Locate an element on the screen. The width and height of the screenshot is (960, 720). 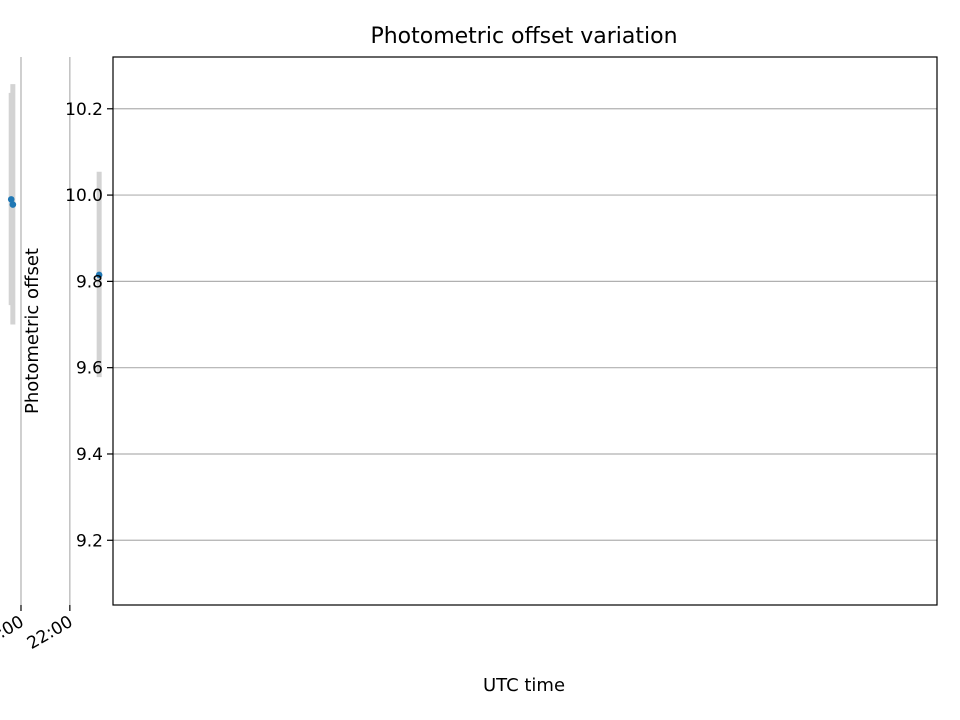
y-tick-label-0: 9.2 is located at coordinates (89, 541).